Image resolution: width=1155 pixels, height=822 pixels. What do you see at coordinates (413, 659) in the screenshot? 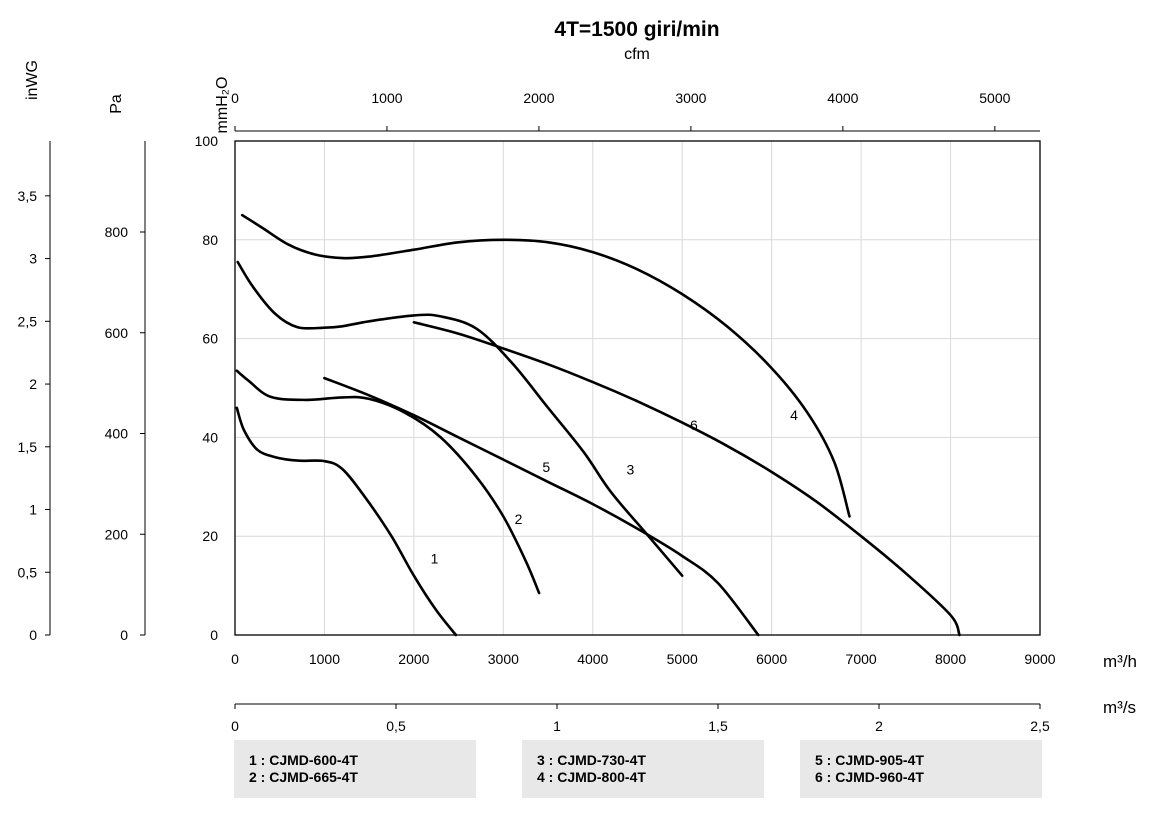
I see `x-tick-label: 2000` at bounding box center [413, 659].